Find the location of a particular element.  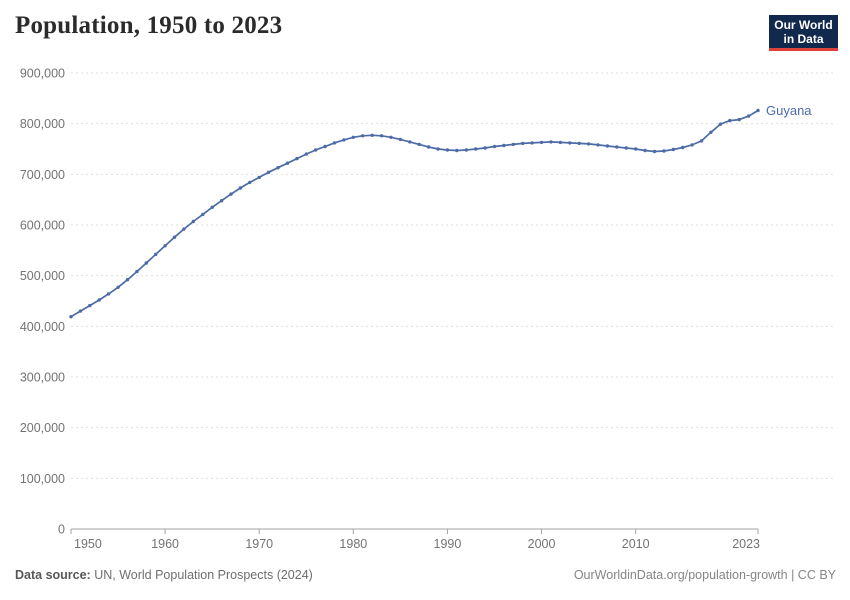

y-axis-label: 600,000 is located at coordinates (42, 226).